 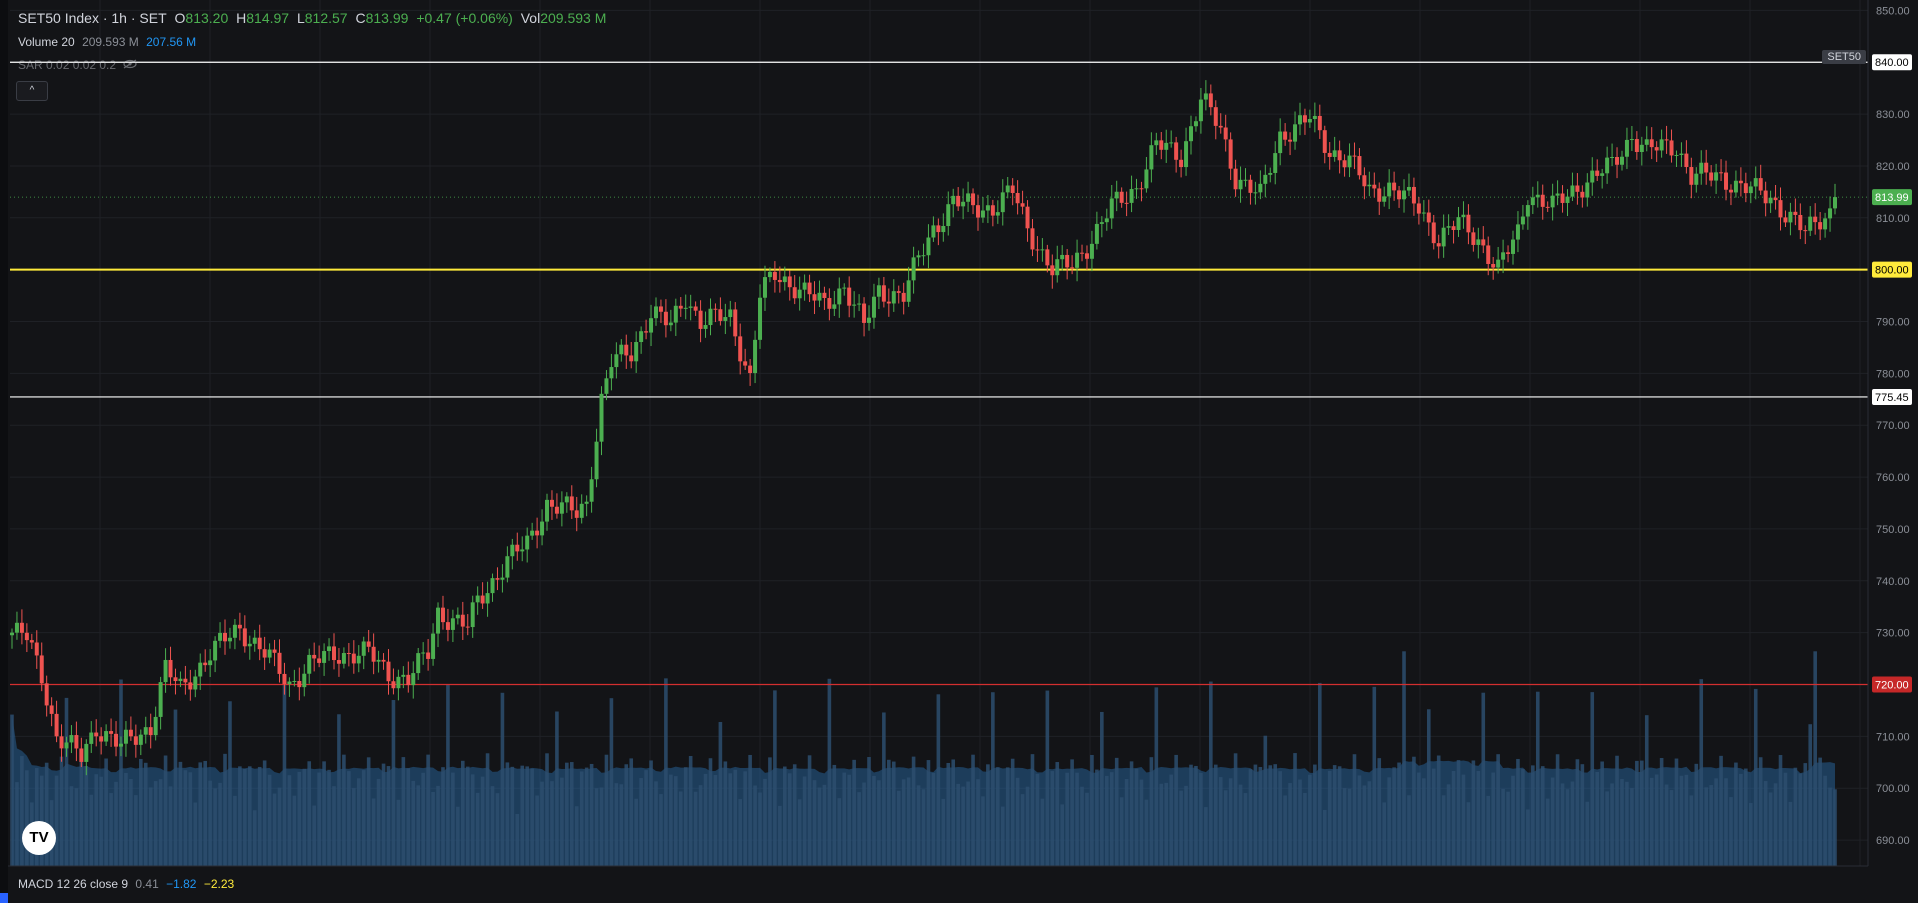 What do you see at coordinates (326, 18) in the screenshot?
I see `low-value: 812.57` at bounding box center [326, 18].